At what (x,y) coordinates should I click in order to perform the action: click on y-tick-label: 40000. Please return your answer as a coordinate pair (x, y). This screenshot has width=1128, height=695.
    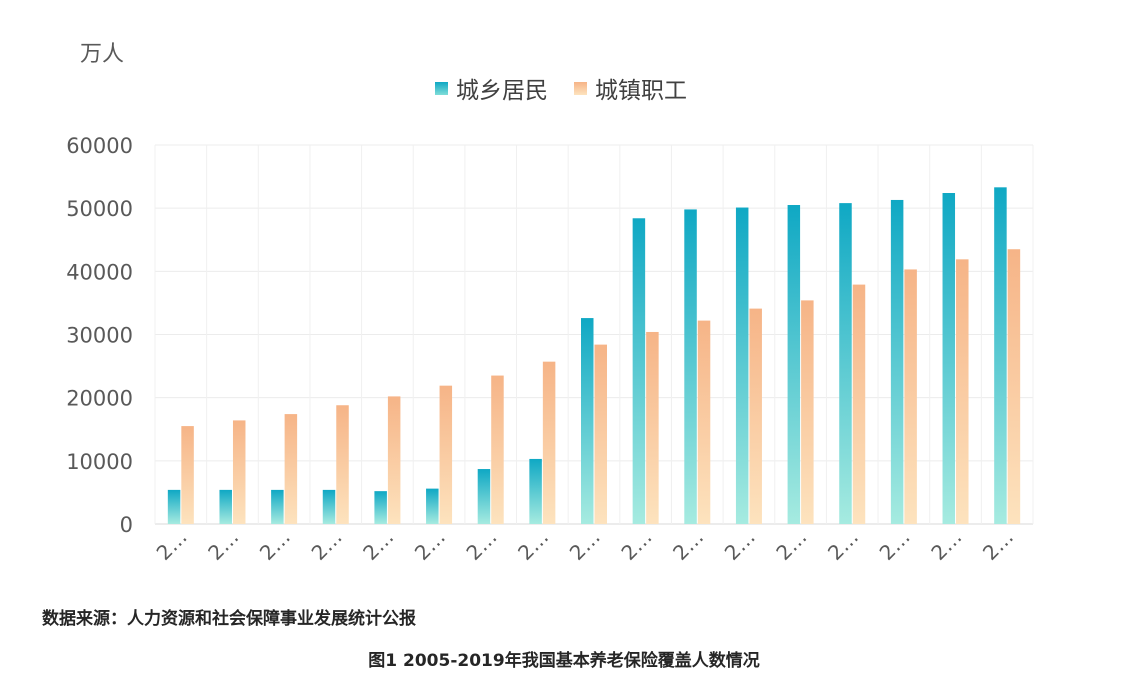
    Looking at the image, I should click on (99, 272).